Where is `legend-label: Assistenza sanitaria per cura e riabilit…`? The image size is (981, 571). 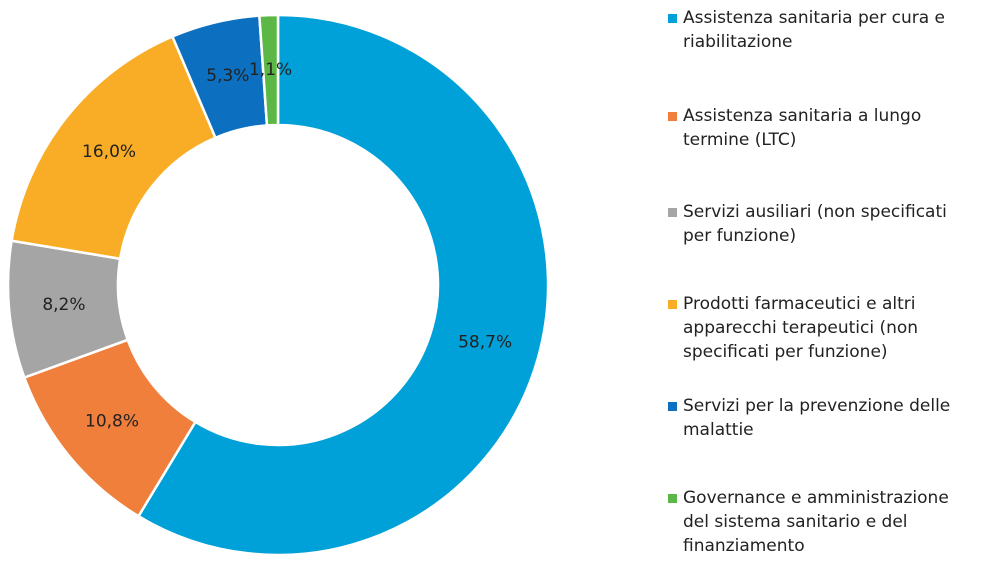
legend-label: Assistenza sanitaria per cura e riabilit… is located at coordinates (814, 30).